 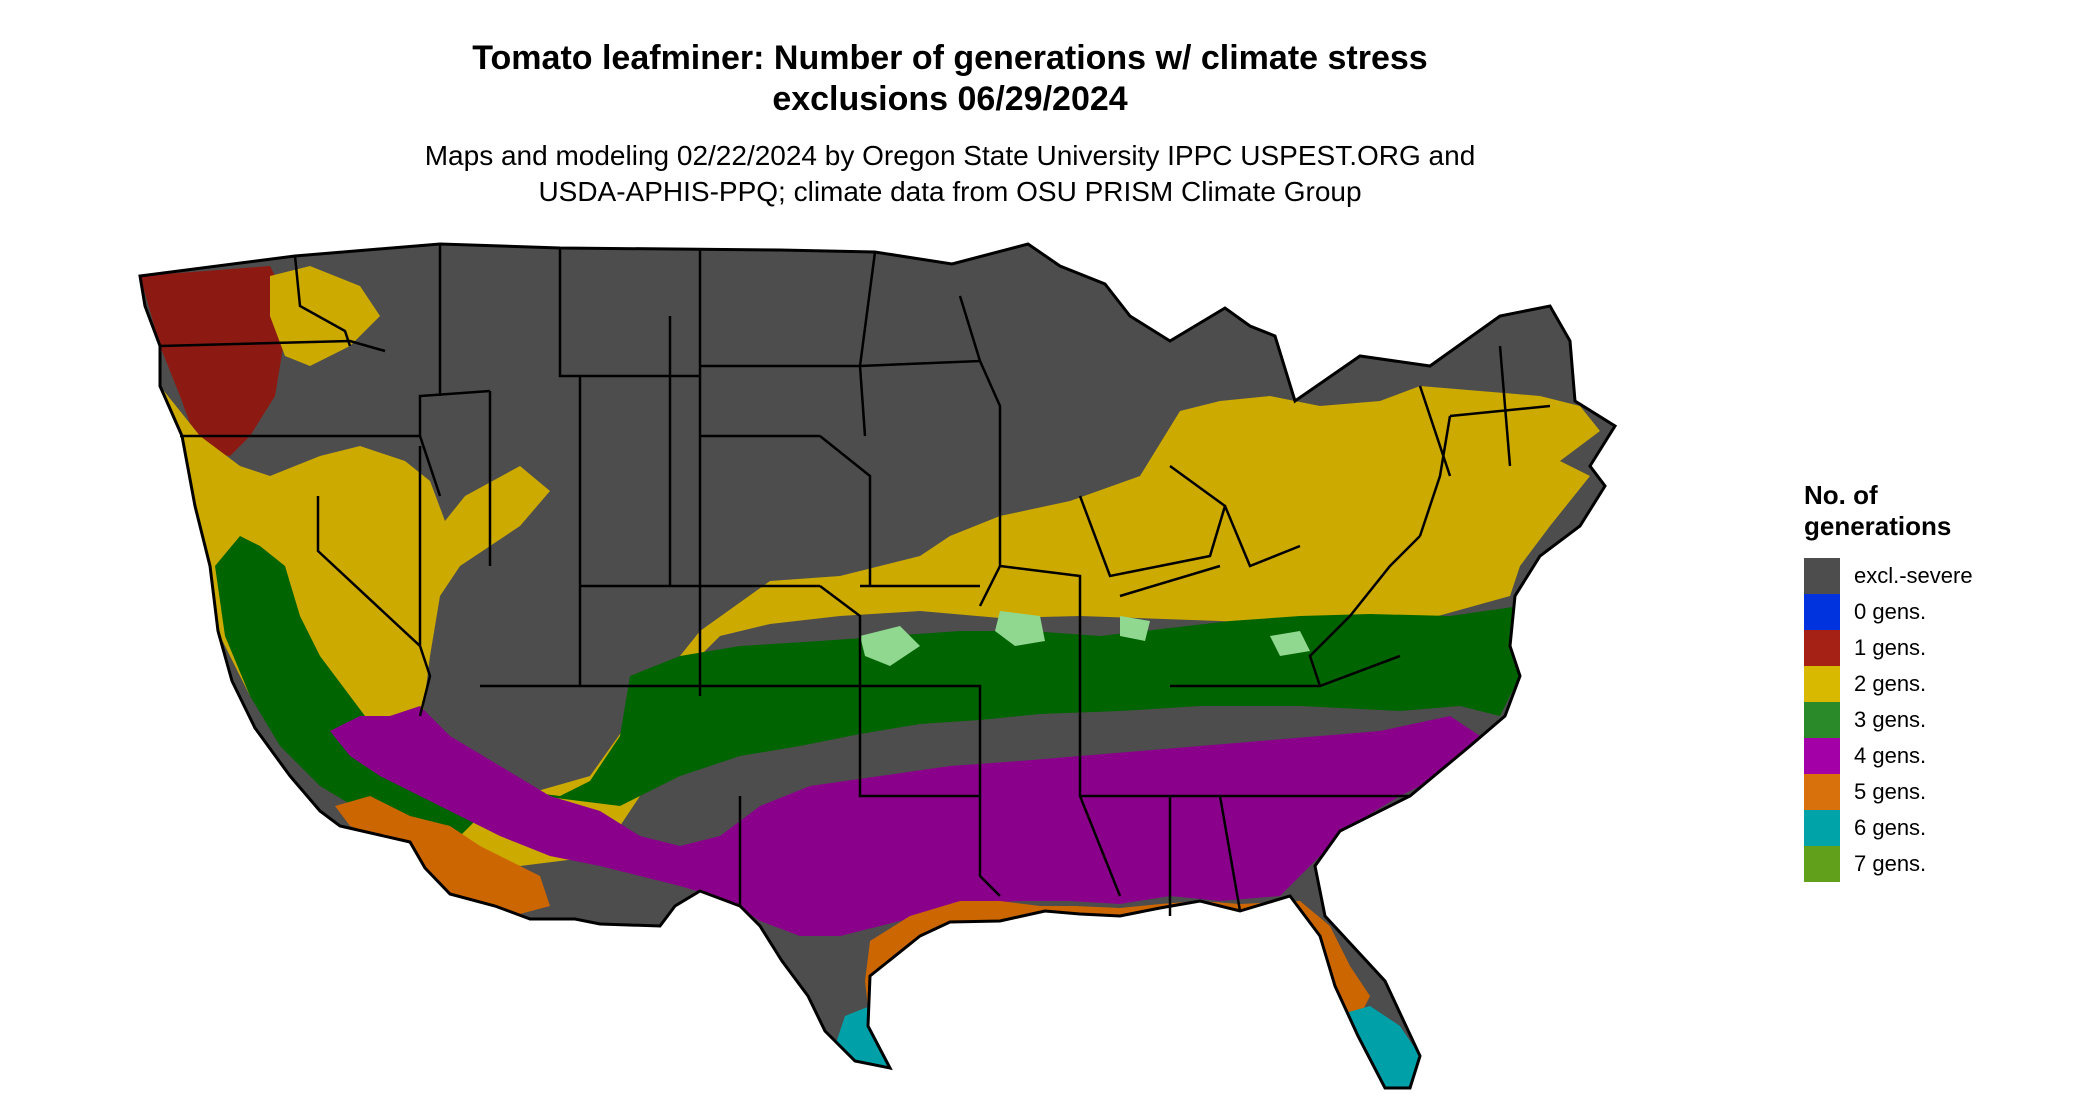 What do you see at coordinates (950, 99) in the screenshot?
I see `map-title-line-2: exclusions 06/29/2024` at bounding box center [950, 99].